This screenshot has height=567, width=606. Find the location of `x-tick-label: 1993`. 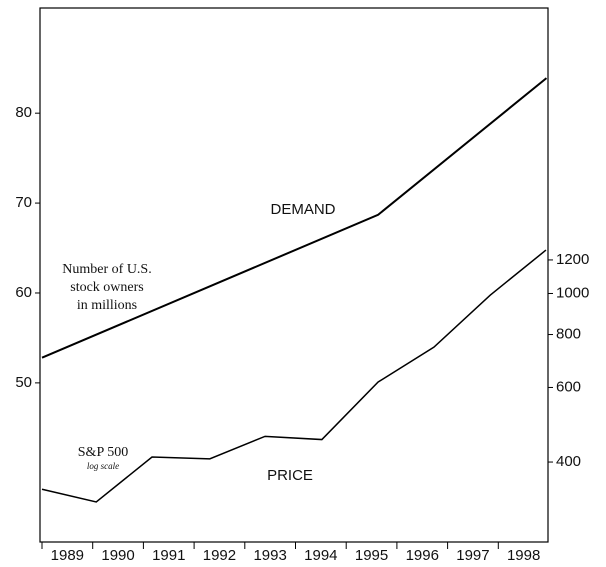

x-tick-label: 1993 is located at coordinates (269, 555).